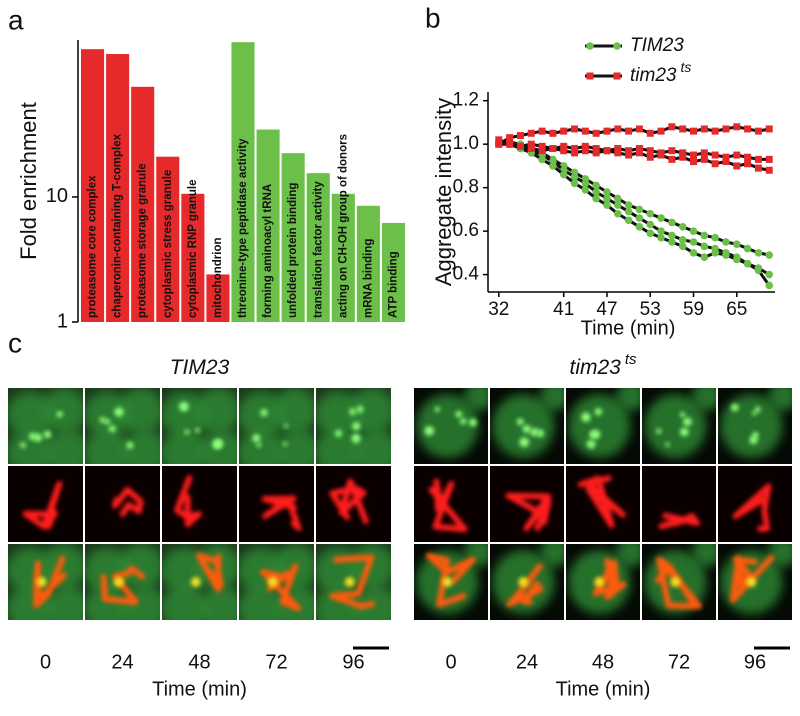 This screenshot has width=800, height=716. What do you see at coordinates (603, 365) in the screenshot?
I see `micrograph-title: tim23 ts` at bounding box center [603, 365].